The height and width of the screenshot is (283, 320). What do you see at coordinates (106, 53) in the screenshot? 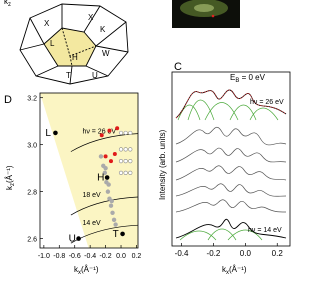
I see `bz-point-label: W` at bounding box center [106, 53].